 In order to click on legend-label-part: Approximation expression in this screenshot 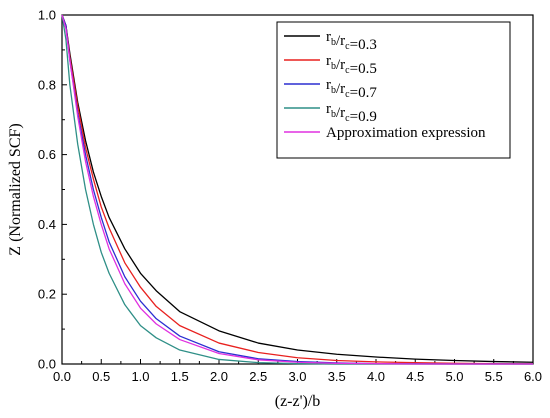, I will do `click(406, 133)`.